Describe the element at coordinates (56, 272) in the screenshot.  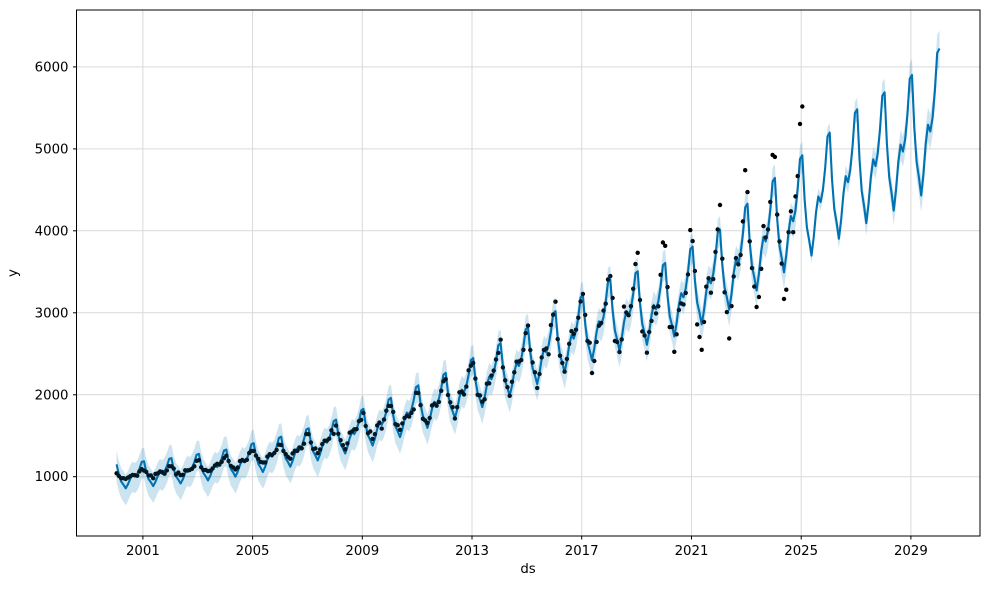
I see `y-axis-ticks: 1000 2000 3000 4000 5000 6000` at that location.